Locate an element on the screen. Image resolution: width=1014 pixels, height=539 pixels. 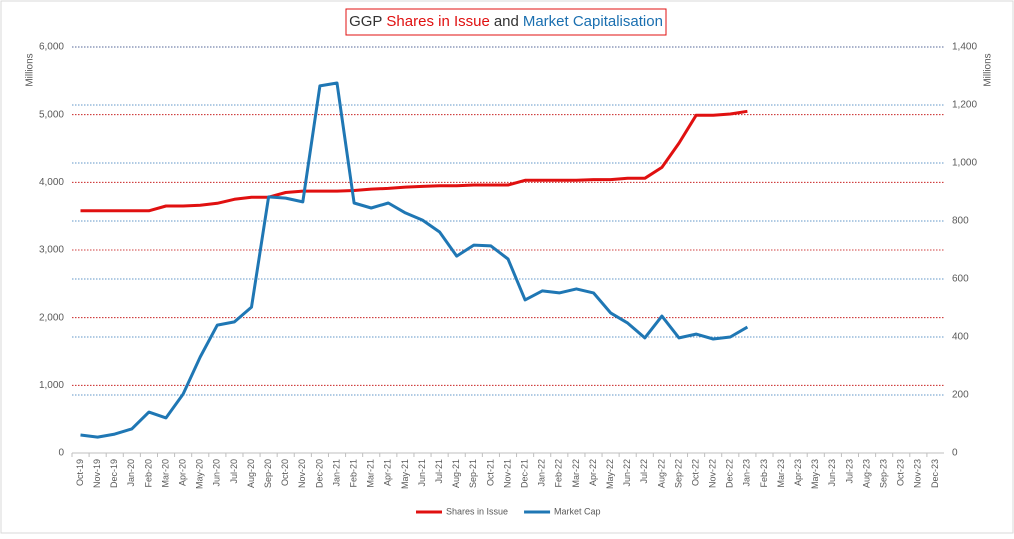
x-tick-label: Feb-21 is located at coordinates (353, 473).